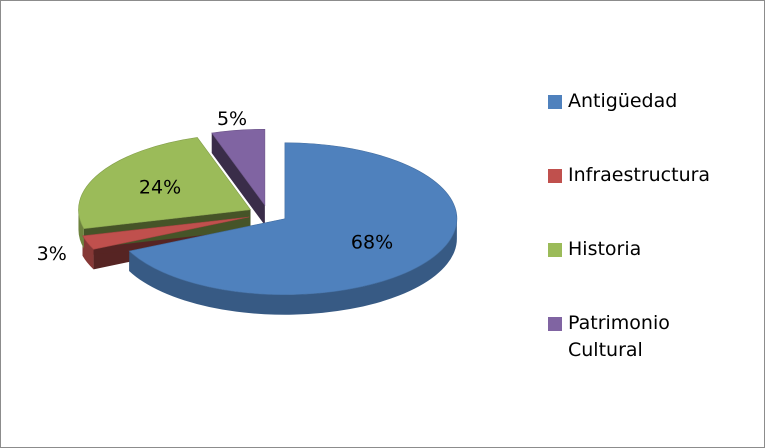 Image resolution: width=765 pixels, height=448 pixels. I want to click on data-label: 3%, so click(52, 254).